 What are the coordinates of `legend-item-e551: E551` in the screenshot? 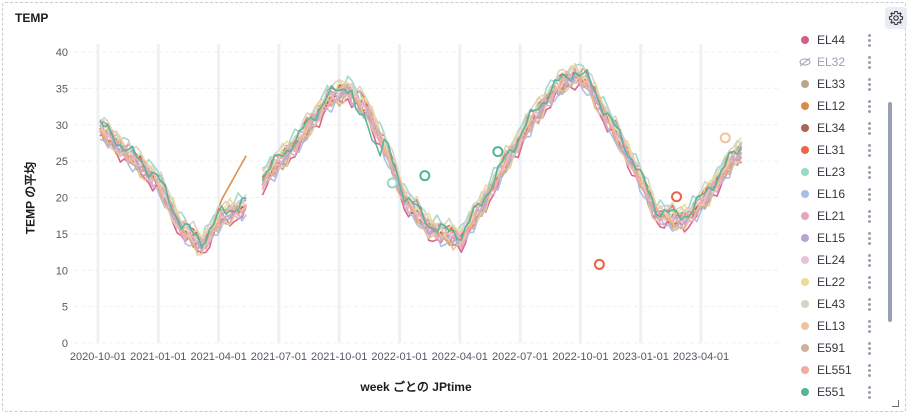 It's located at (840, 392).